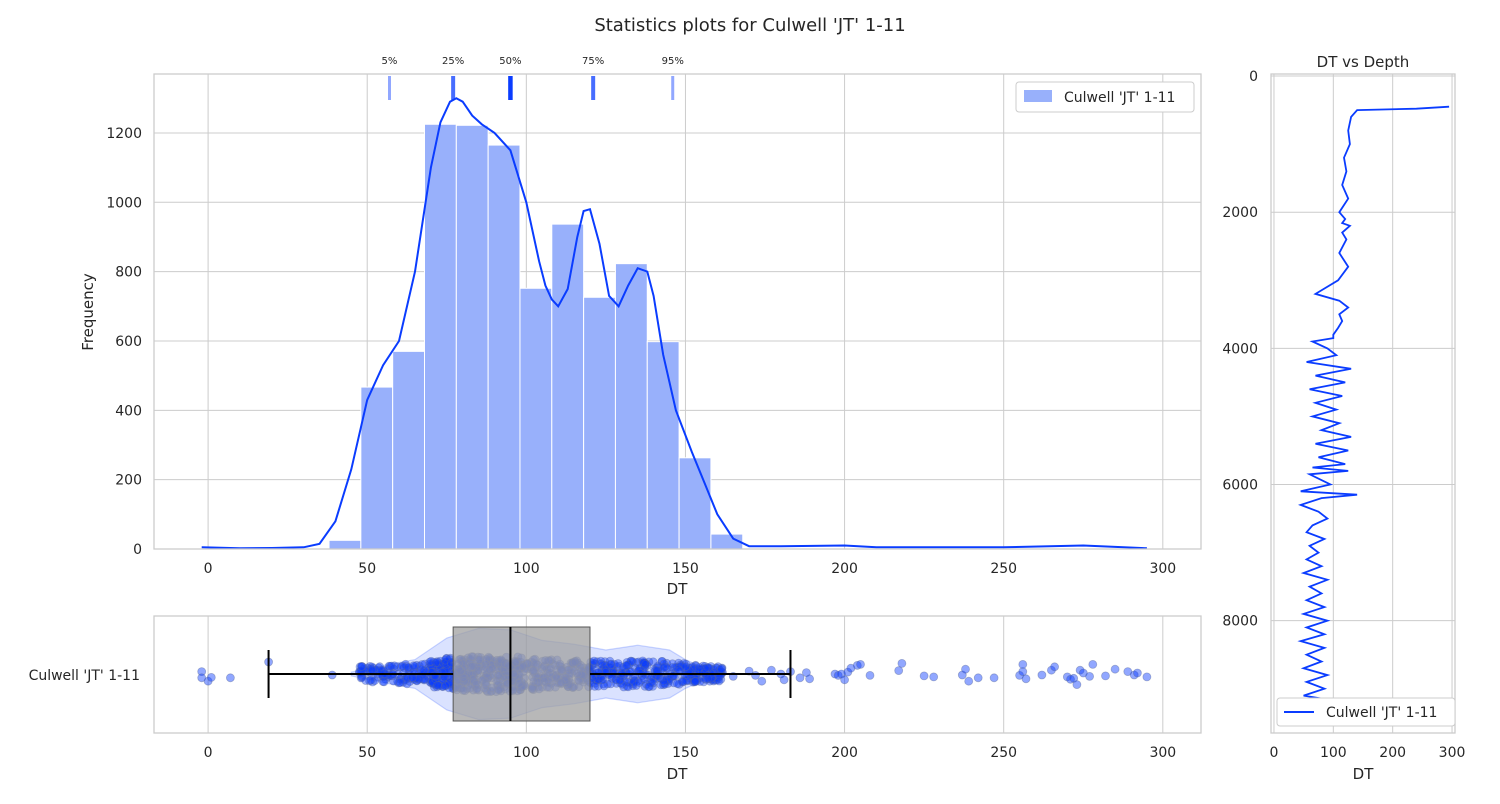  What do you see at coordinates (1240, 486) in the screenshot?
I see `depth-ytick-label: 6000` at bounding box center [1240, 486].